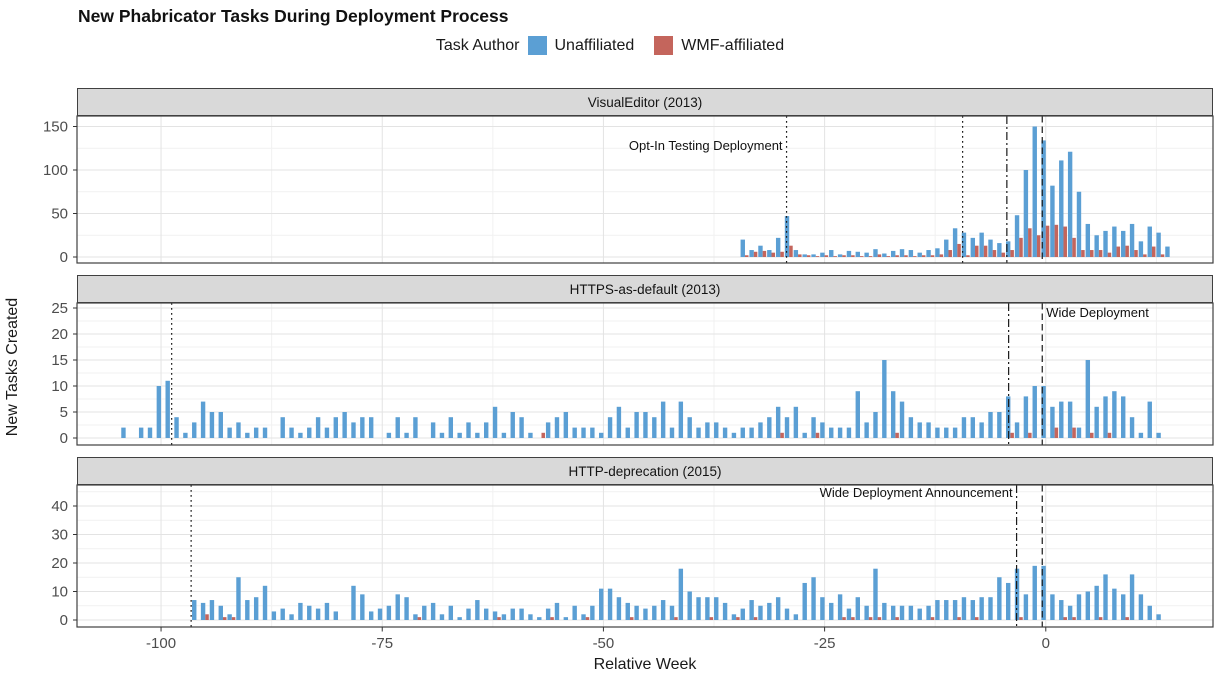 The width and height of the screenshot is (1220, 687). I want to click on y-tick-label: 30, so click(59, 535).